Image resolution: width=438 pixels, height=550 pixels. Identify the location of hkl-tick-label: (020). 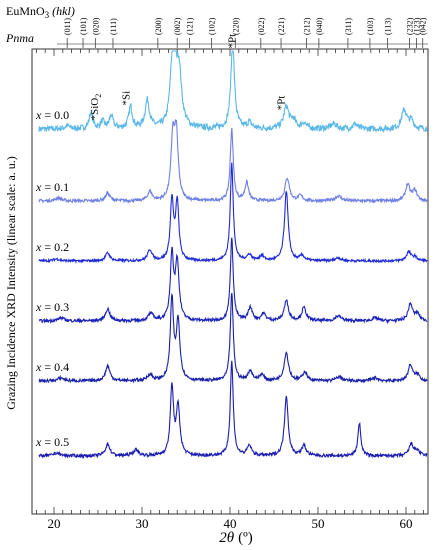
(95, 26).